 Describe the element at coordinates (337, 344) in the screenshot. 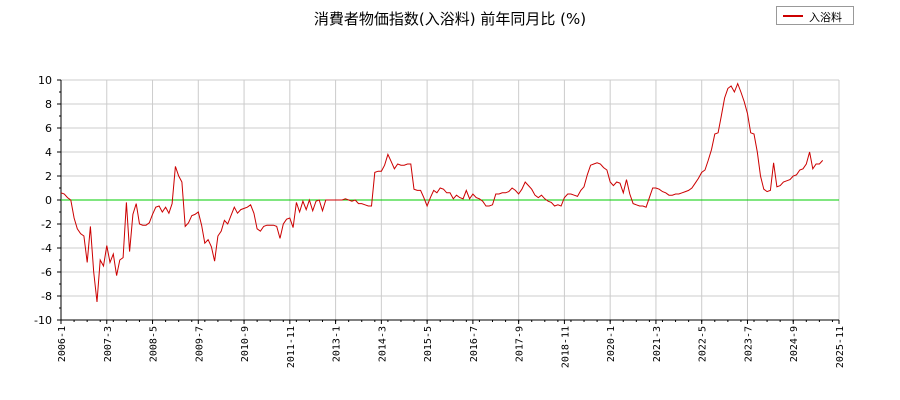

I see `x-tick-label: 2013-1` at that location.